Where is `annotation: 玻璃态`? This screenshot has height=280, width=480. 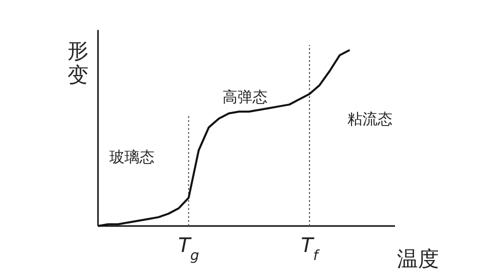 annotation: 玻璃态 is located at coordinates (132, 157).